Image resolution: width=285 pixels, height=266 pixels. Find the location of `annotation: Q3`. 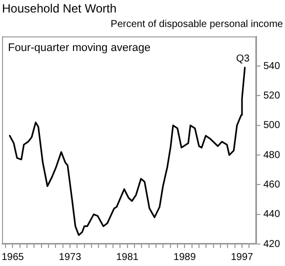

annotation: Q3 is located at coordinates (243, 58).